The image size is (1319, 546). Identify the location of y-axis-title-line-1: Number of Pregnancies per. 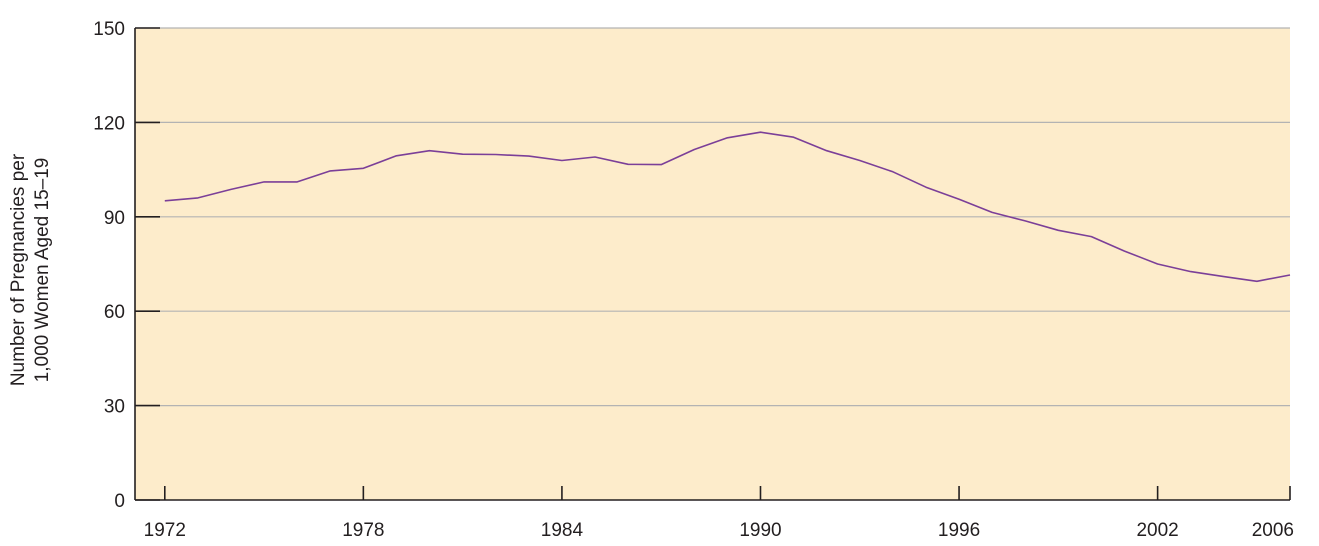
(18, 269).